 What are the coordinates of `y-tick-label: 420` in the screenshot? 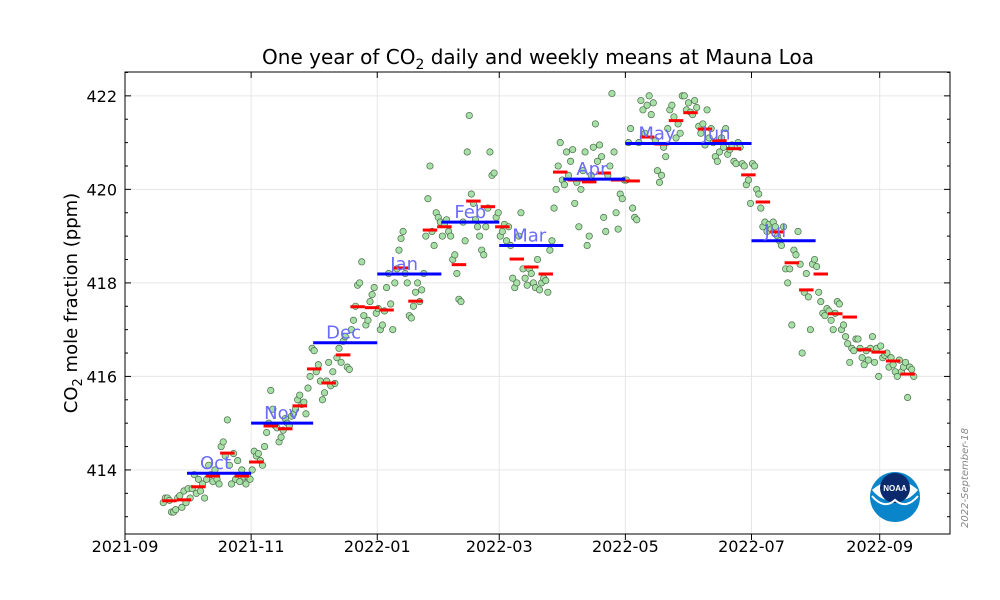 It's located at (101, 189).